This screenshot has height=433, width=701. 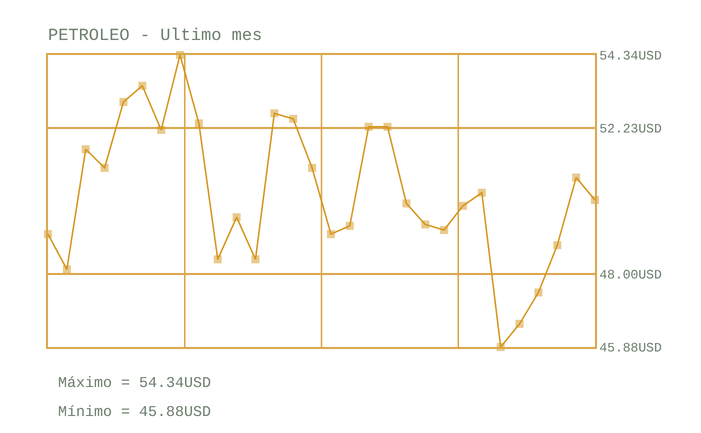 What do you see at coordinates (630, 348) in the screenshot?
I see `y-tick-label: 45.88USD` at bounding box center [630, 348].